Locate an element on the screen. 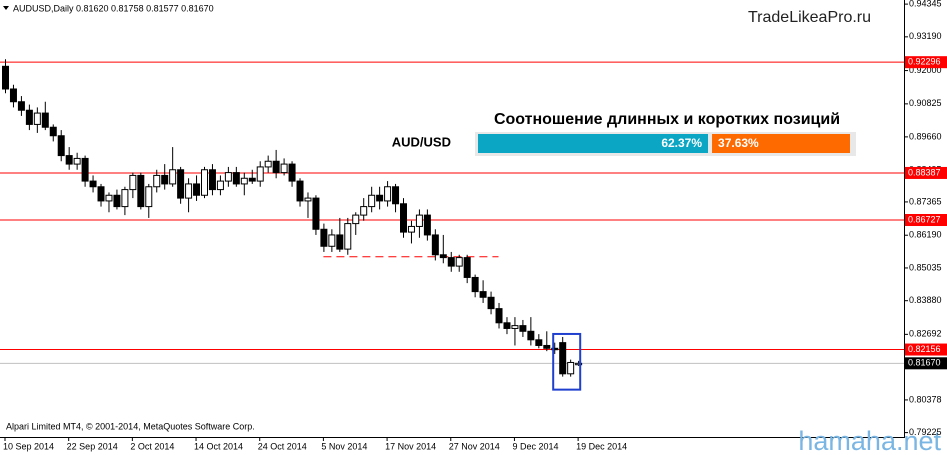 This screenshot has width=947, height=455. menu-arrow is located at coordinates (6, 8).